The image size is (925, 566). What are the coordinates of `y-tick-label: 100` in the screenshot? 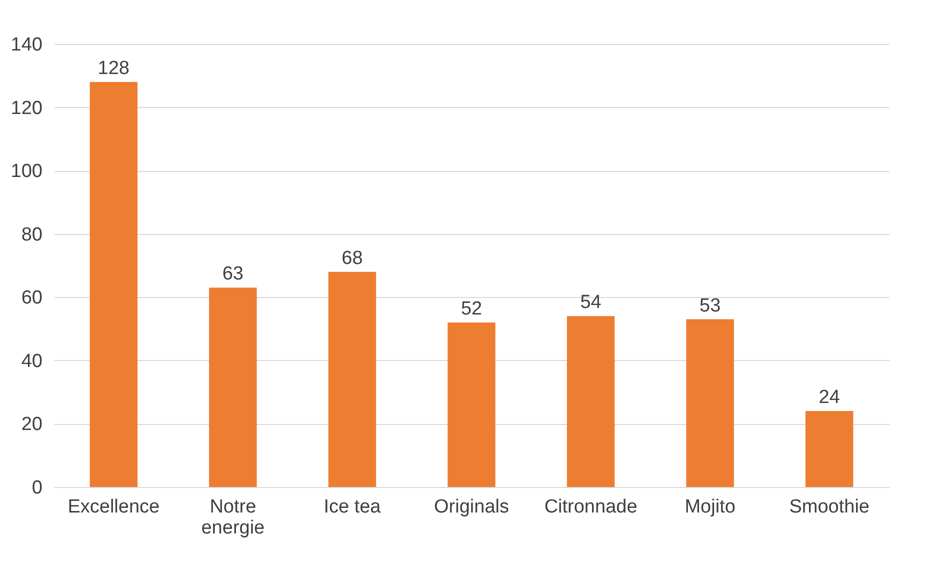 It's located at (26, 171).